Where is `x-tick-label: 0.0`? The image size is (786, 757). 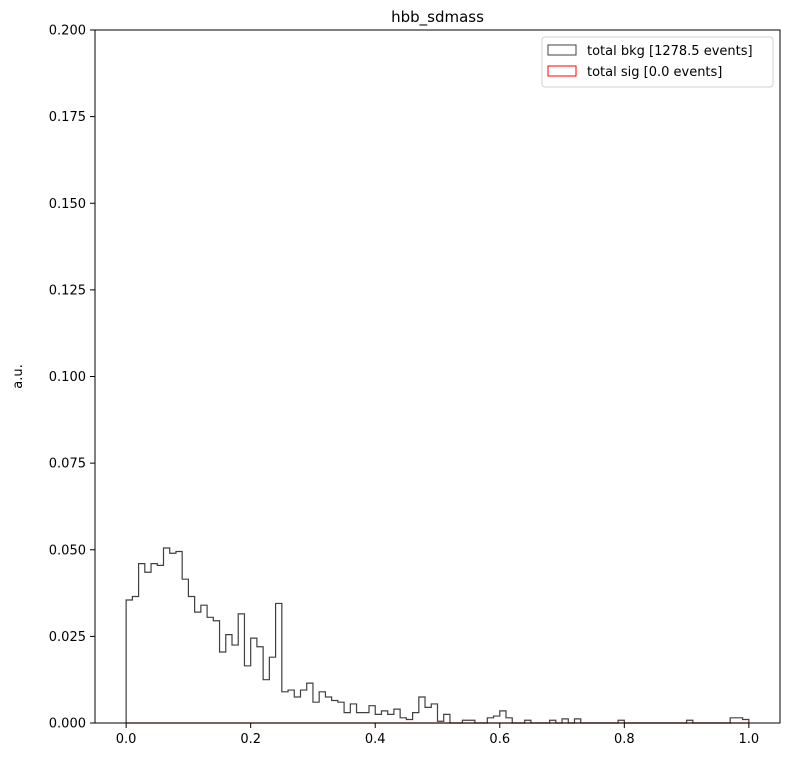 x-tick-label: 0.0 is located at coordinates (126, 739).